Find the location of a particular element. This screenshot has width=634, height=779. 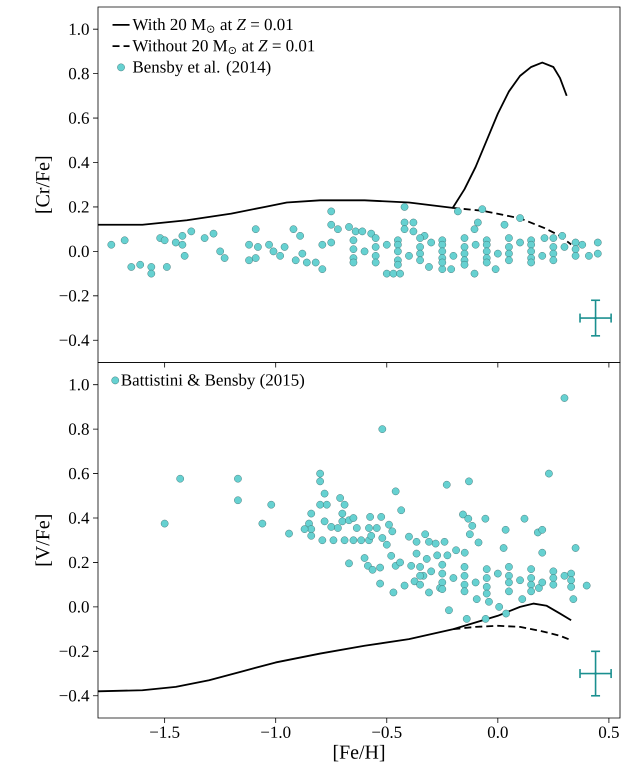

x-tick-label: 0.0 is located at coordinates (498, 732).